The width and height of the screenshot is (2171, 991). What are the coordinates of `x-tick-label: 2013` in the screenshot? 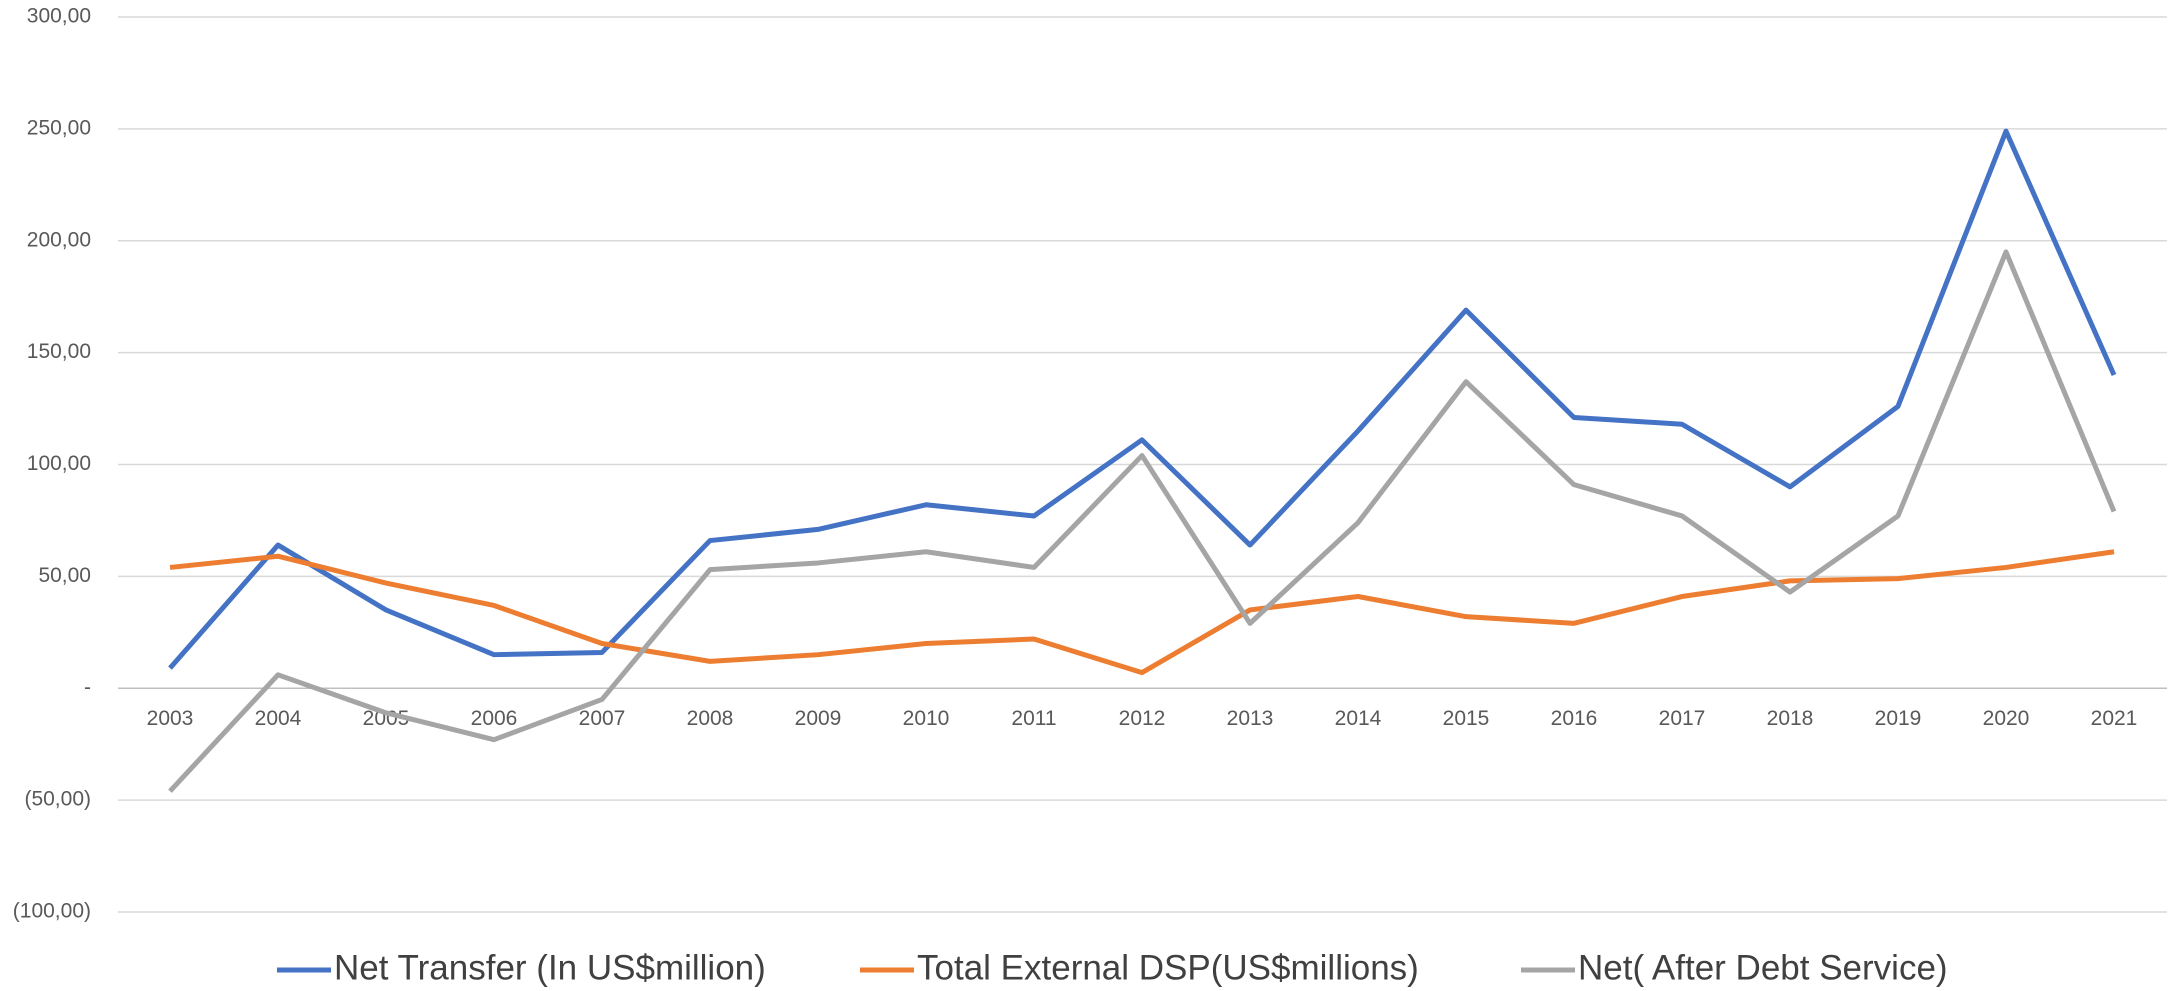 It's located at (1250, 718).